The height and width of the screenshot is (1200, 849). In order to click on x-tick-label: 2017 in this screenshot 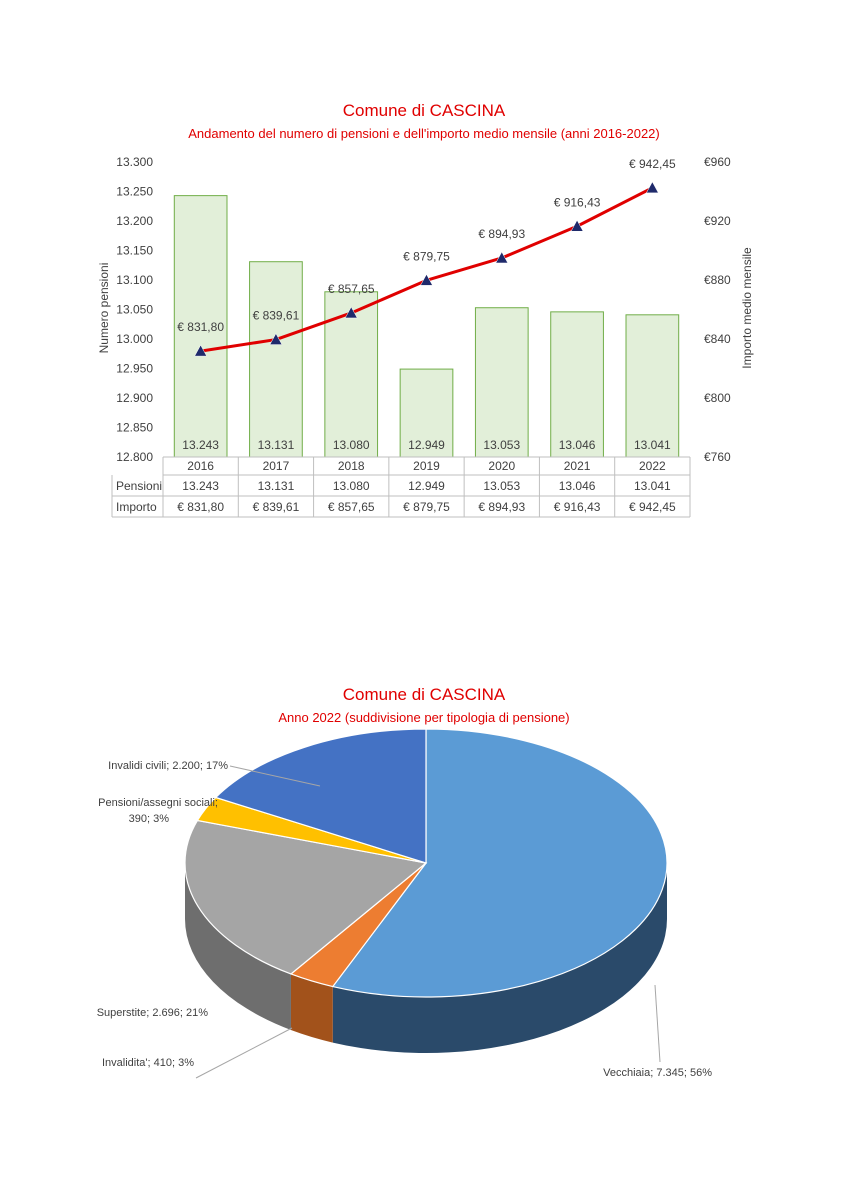, I will do `click(276, 466)`.